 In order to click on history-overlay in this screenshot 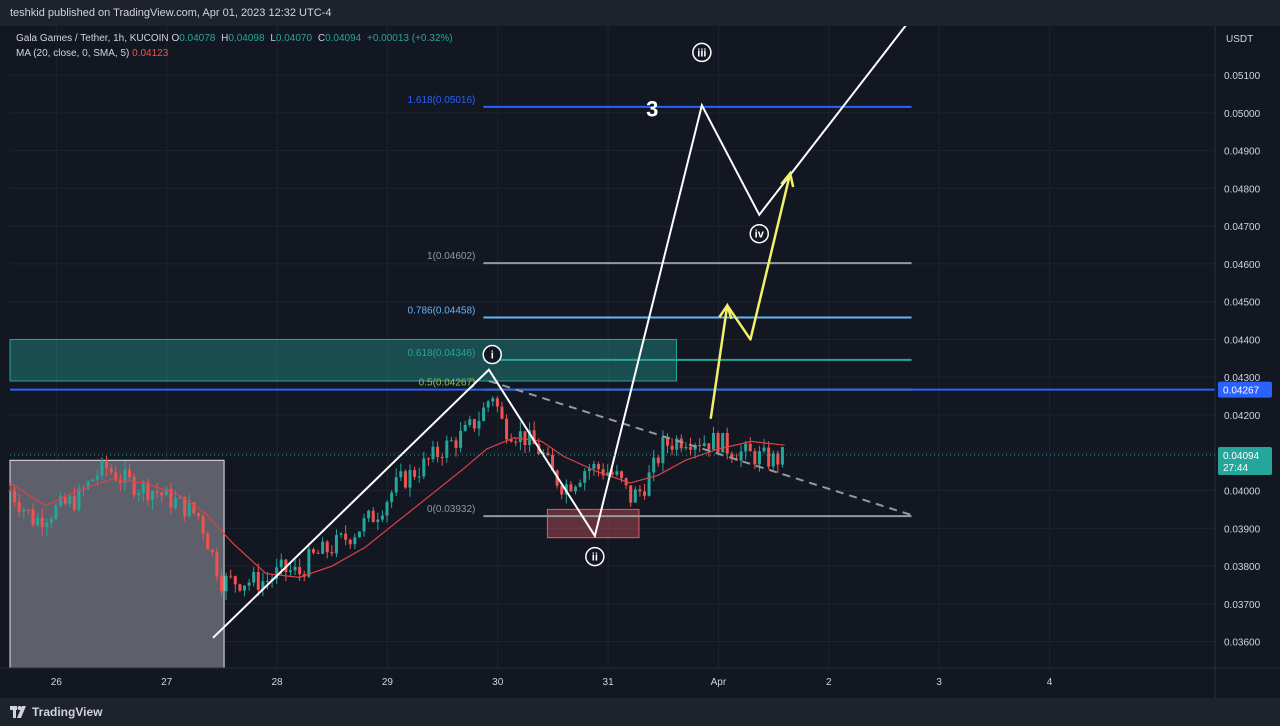, I will do `click(117, 564)`.